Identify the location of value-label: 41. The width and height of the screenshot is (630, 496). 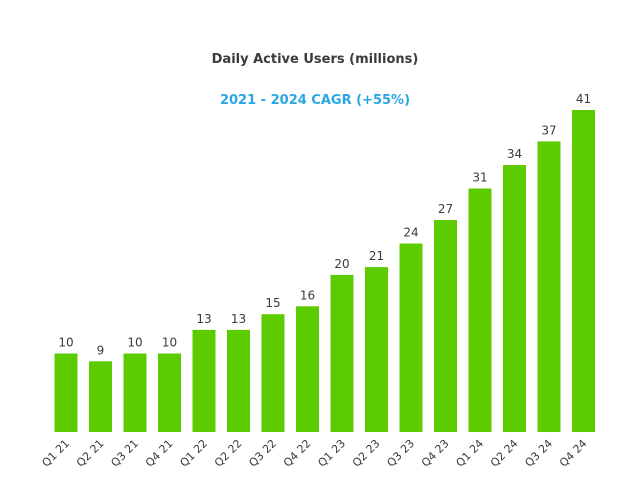
(583, 99).